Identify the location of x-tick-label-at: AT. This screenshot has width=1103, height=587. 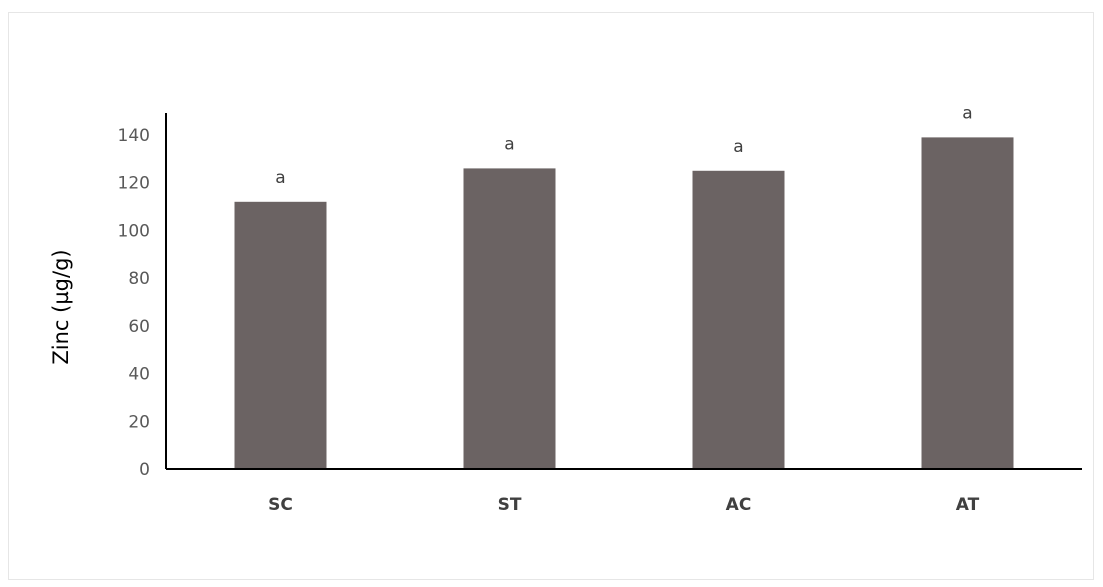
(968, 505).